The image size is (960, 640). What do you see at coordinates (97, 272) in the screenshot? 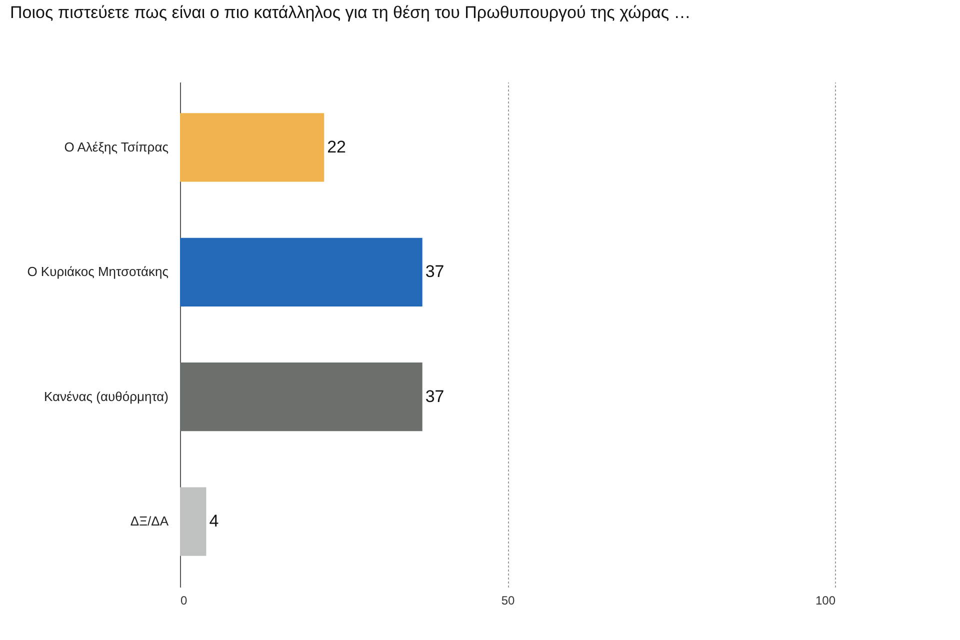
I see `y-tick-label: Ο Κυριάκος Μητσοτάκης` at bounding box center [97, 272].